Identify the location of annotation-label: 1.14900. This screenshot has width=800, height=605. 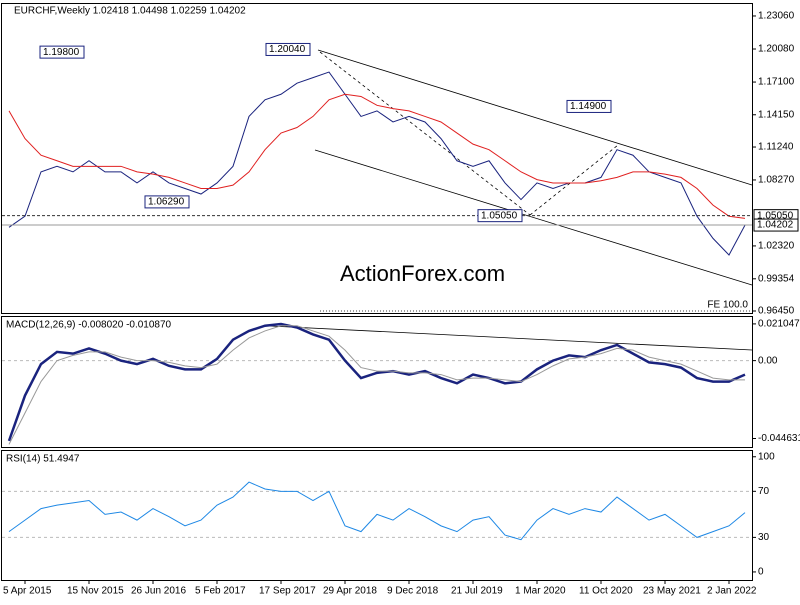
(588, 106).